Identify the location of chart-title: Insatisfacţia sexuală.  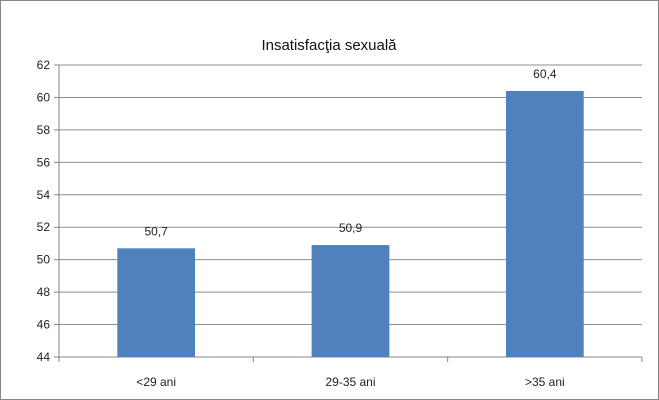
(329, 45).